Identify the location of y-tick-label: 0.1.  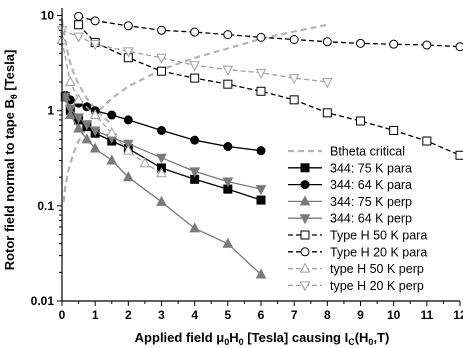
(45, 206).